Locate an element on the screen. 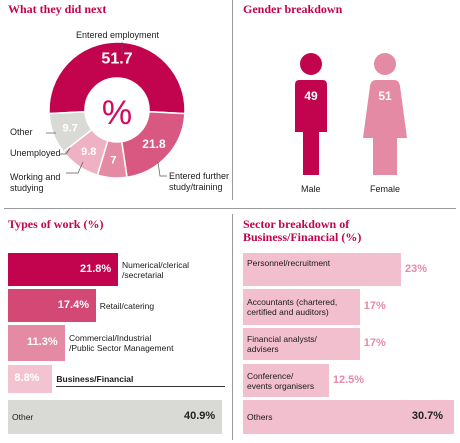 The height and width of the screenshot is (443, 460). female-figure-icon: 51 is located at coordinates (385, 114).